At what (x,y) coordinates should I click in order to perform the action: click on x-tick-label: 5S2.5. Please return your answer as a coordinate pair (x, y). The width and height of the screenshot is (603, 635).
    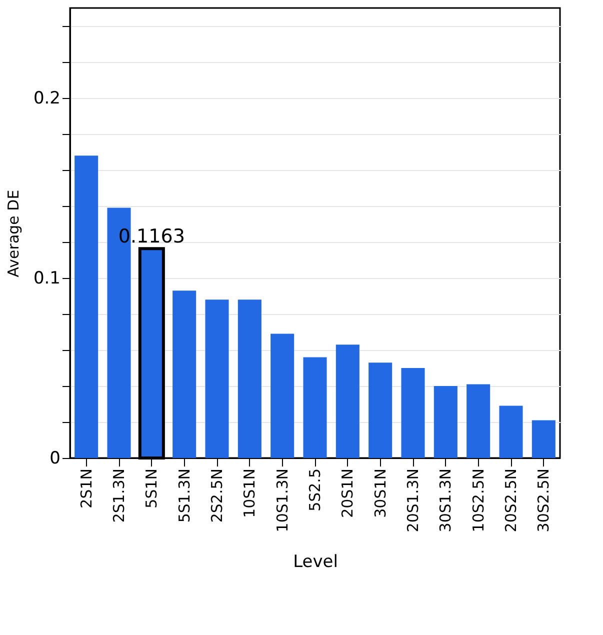
    Looking at the image, I should click on (315, 490).